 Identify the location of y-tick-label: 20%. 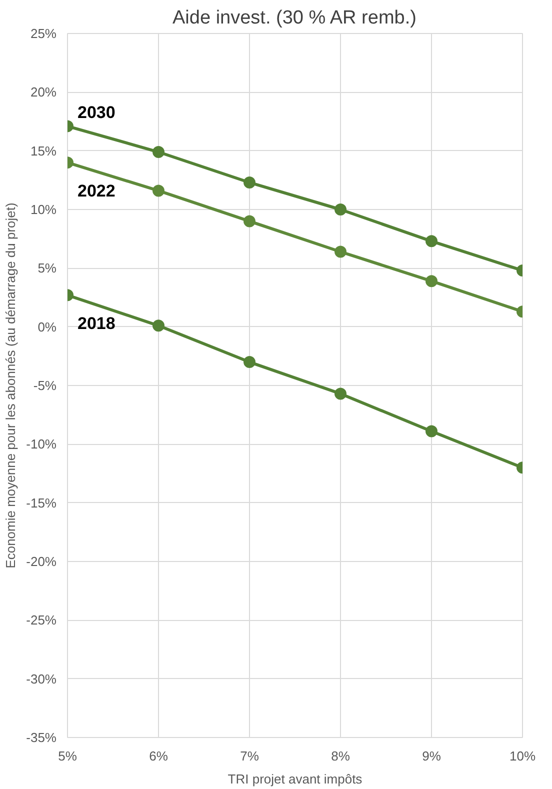
(43, 92).